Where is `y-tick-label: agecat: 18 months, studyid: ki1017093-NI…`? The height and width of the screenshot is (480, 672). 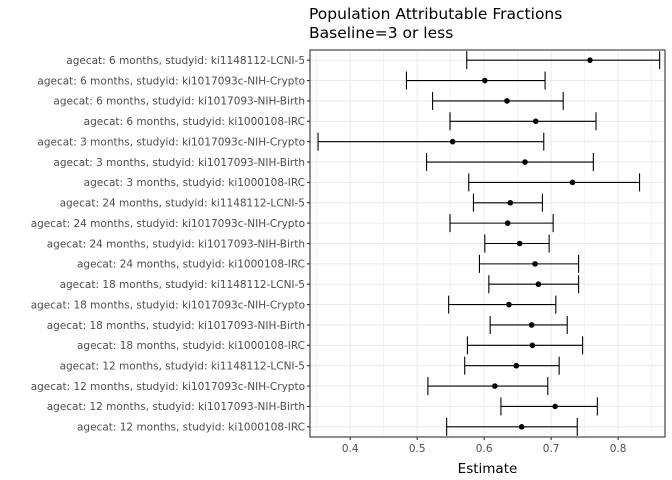
y-tick-label: agecat: 18 months, studyid: ki1017093-NI… is located at coordinates (176, 326).